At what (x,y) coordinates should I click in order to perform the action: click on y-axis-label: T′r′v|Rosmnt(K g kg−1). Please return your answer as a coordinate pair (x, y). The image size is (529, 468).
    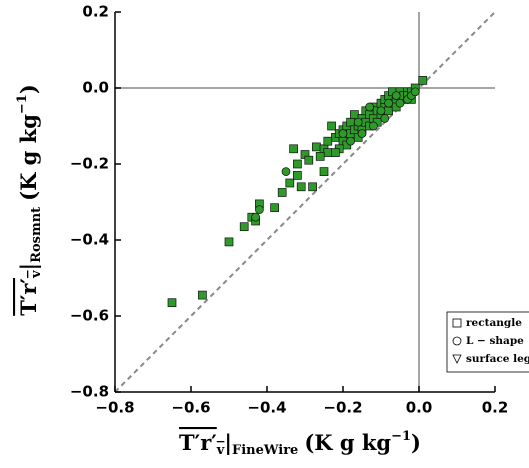
    Looking at the image, I should click on (29, 200).